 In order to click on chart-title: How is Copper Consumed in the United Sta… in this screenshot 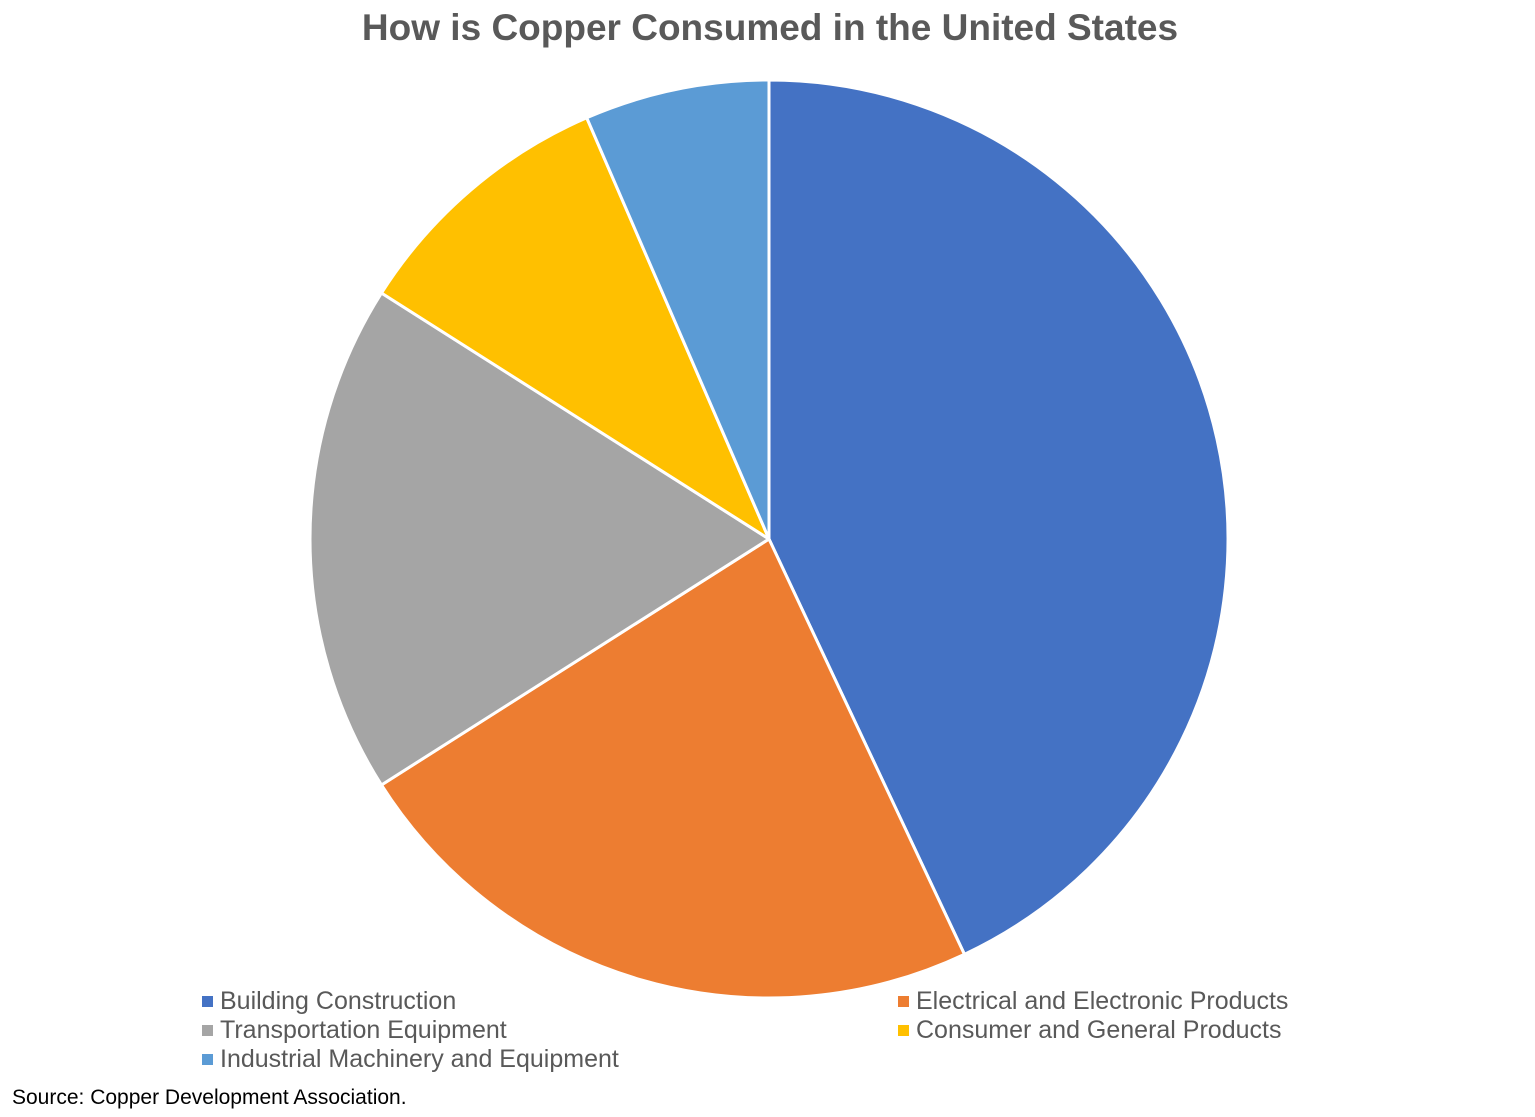, I will do `click(770, 27)`.